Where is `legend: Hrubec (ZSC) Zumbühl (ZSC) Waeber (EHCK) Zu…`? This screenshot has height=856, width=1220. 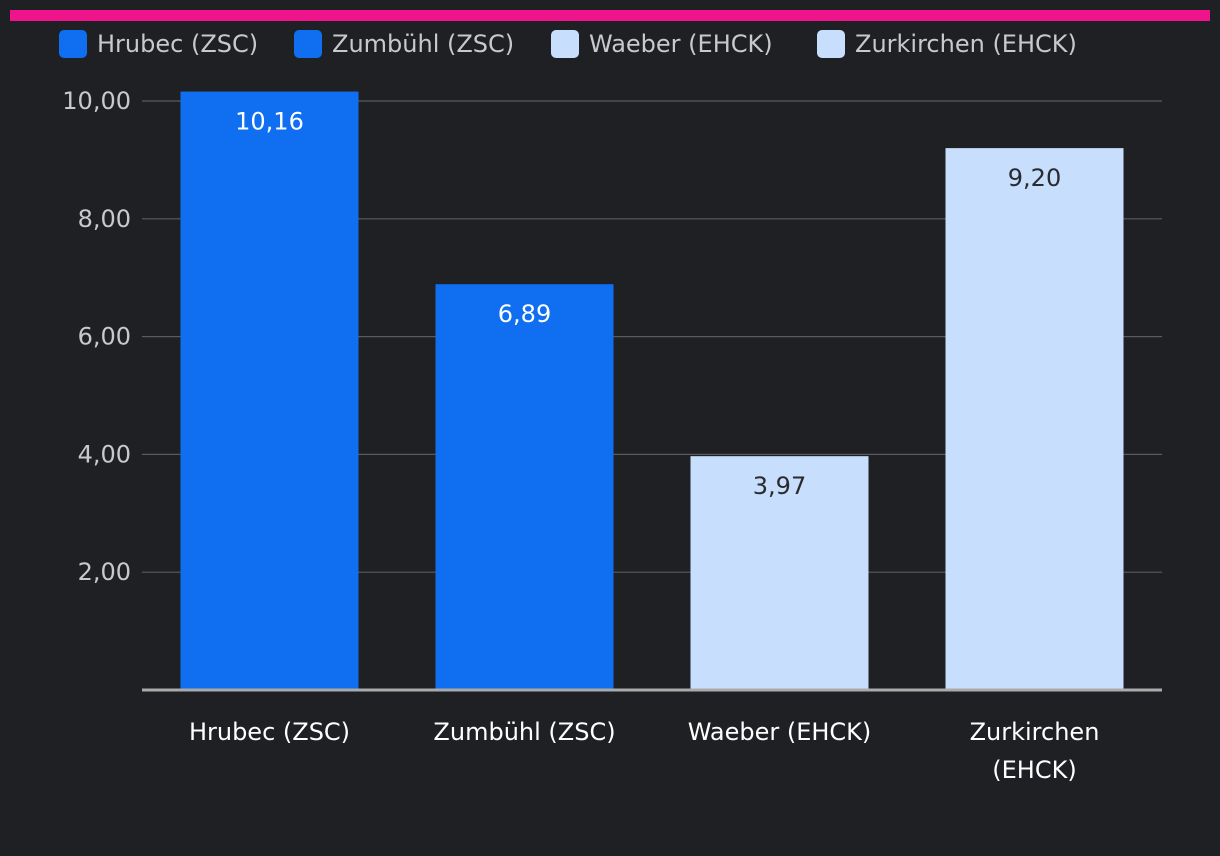
legend: Hrubec (ZSC) Zumbühl (ZSC) Waeber (EHCK) Zu… is located at coordinates (568, 44).